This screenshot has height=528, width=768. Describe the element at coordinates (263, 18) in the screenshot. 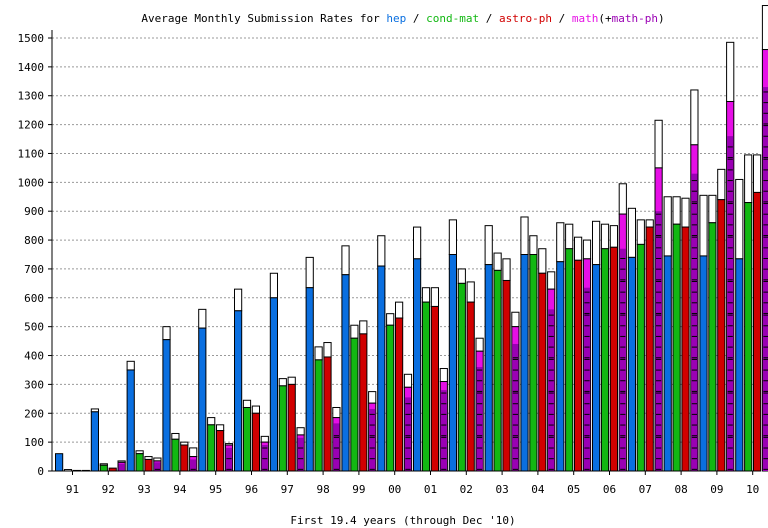

I see `title-prefix: Average Monthly Submission Rates for` at that location.